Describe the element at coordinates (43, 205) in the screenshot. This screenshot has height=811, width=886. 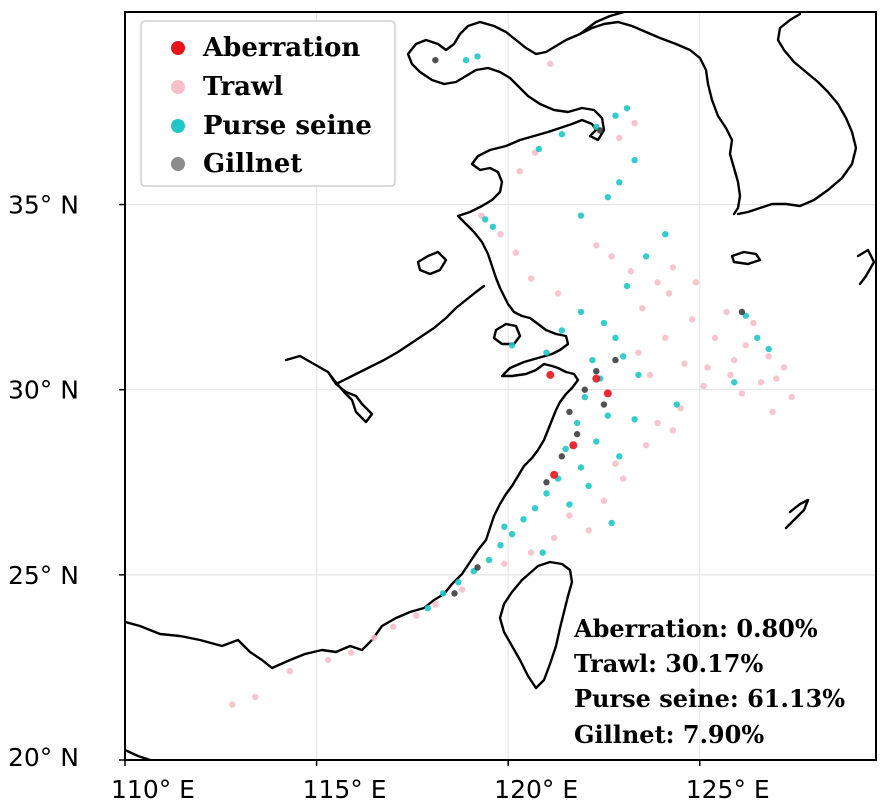
I see `y-tick-label-3: 35° N` at that location.